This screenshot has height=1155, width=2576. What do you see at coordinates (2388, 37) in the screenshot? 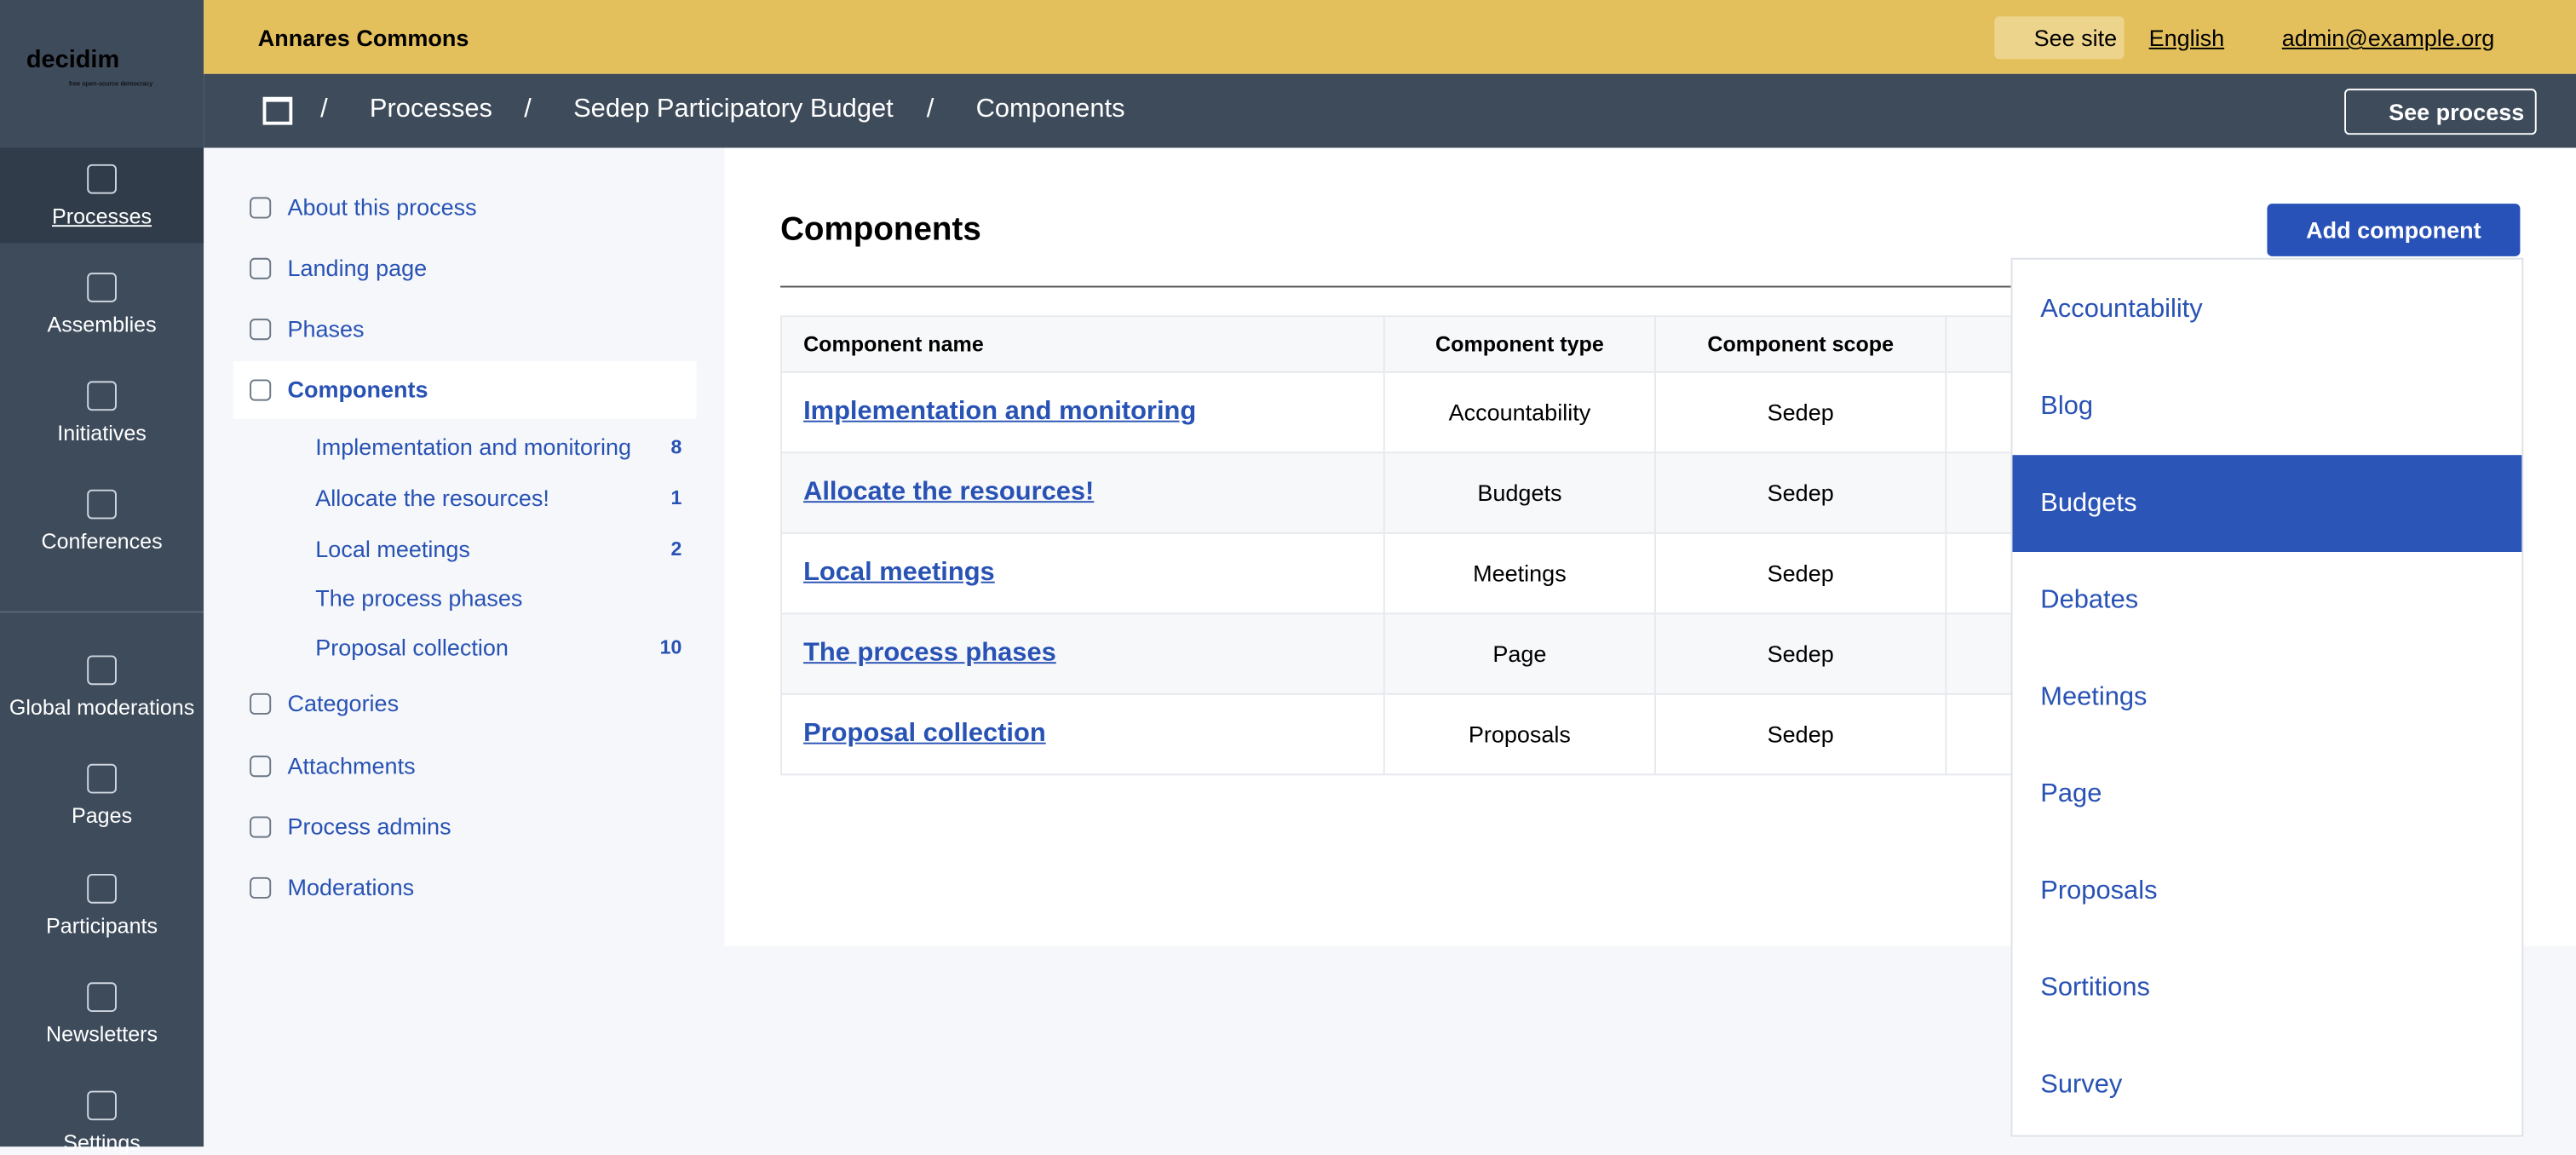
I see `user-menu: admin@example.org` at bounding box center [2388, 37].